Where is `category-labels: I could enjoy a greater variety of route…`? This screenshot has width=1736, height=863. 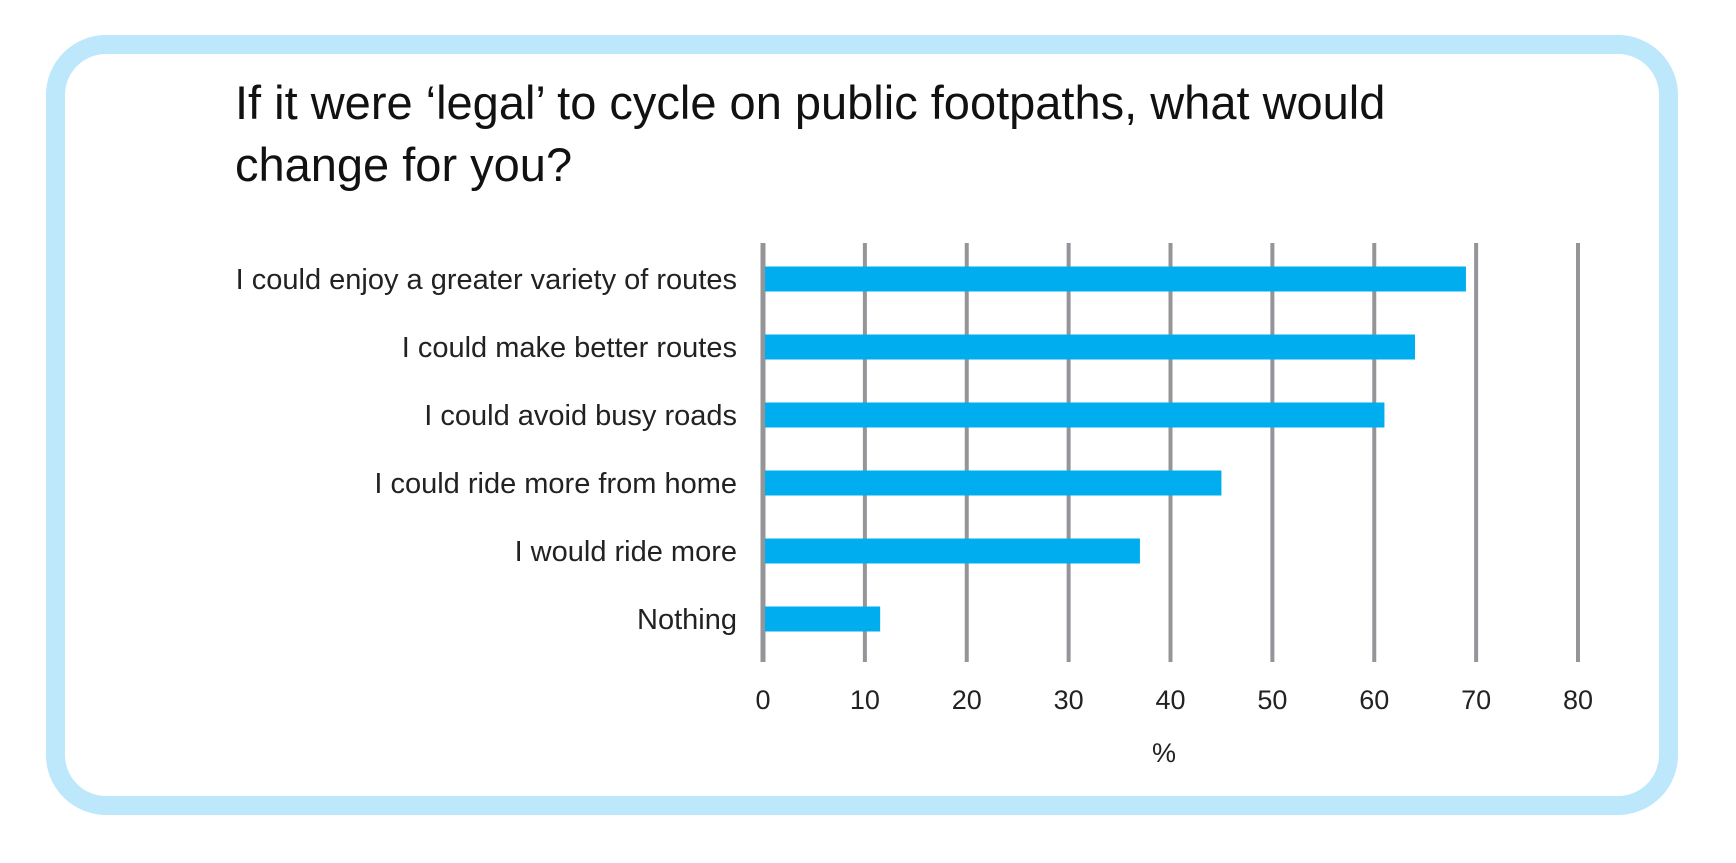 category-labels: I could enjoy a greater variety of route… is located at coordinates (486, 450).